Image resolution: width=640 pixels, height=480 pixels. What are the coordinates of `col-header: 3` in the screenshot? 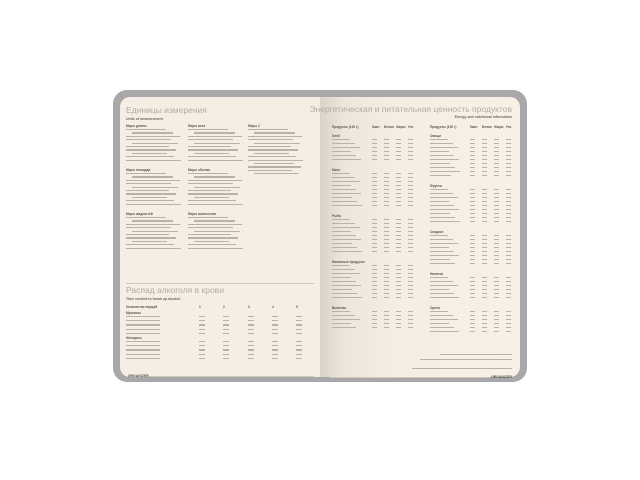 It's located at (249, 307).